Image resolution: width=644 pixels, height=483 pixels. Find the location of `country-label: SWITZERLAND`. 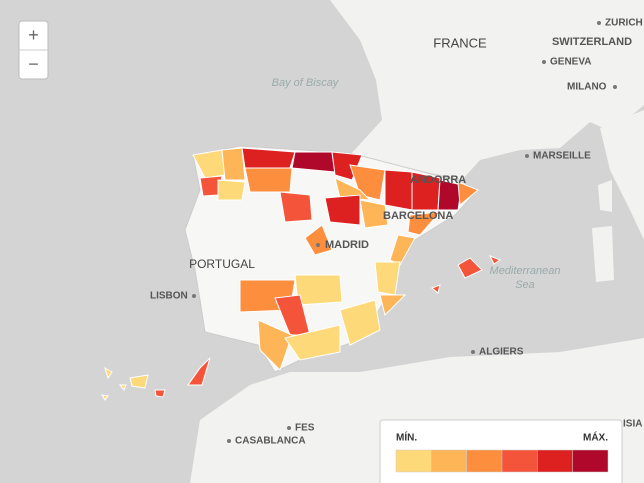

country-label: SWITZERLAND is located at coordinates (592, 42).